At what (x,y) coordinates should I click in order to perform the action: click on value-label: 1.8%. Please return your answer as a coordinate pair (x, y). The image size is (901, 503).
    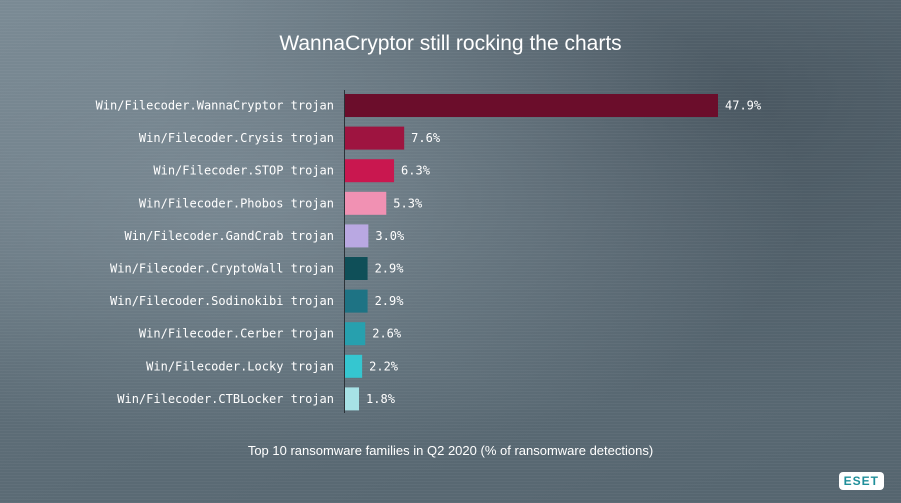
    Looking at the image, I should click on (381, 399).